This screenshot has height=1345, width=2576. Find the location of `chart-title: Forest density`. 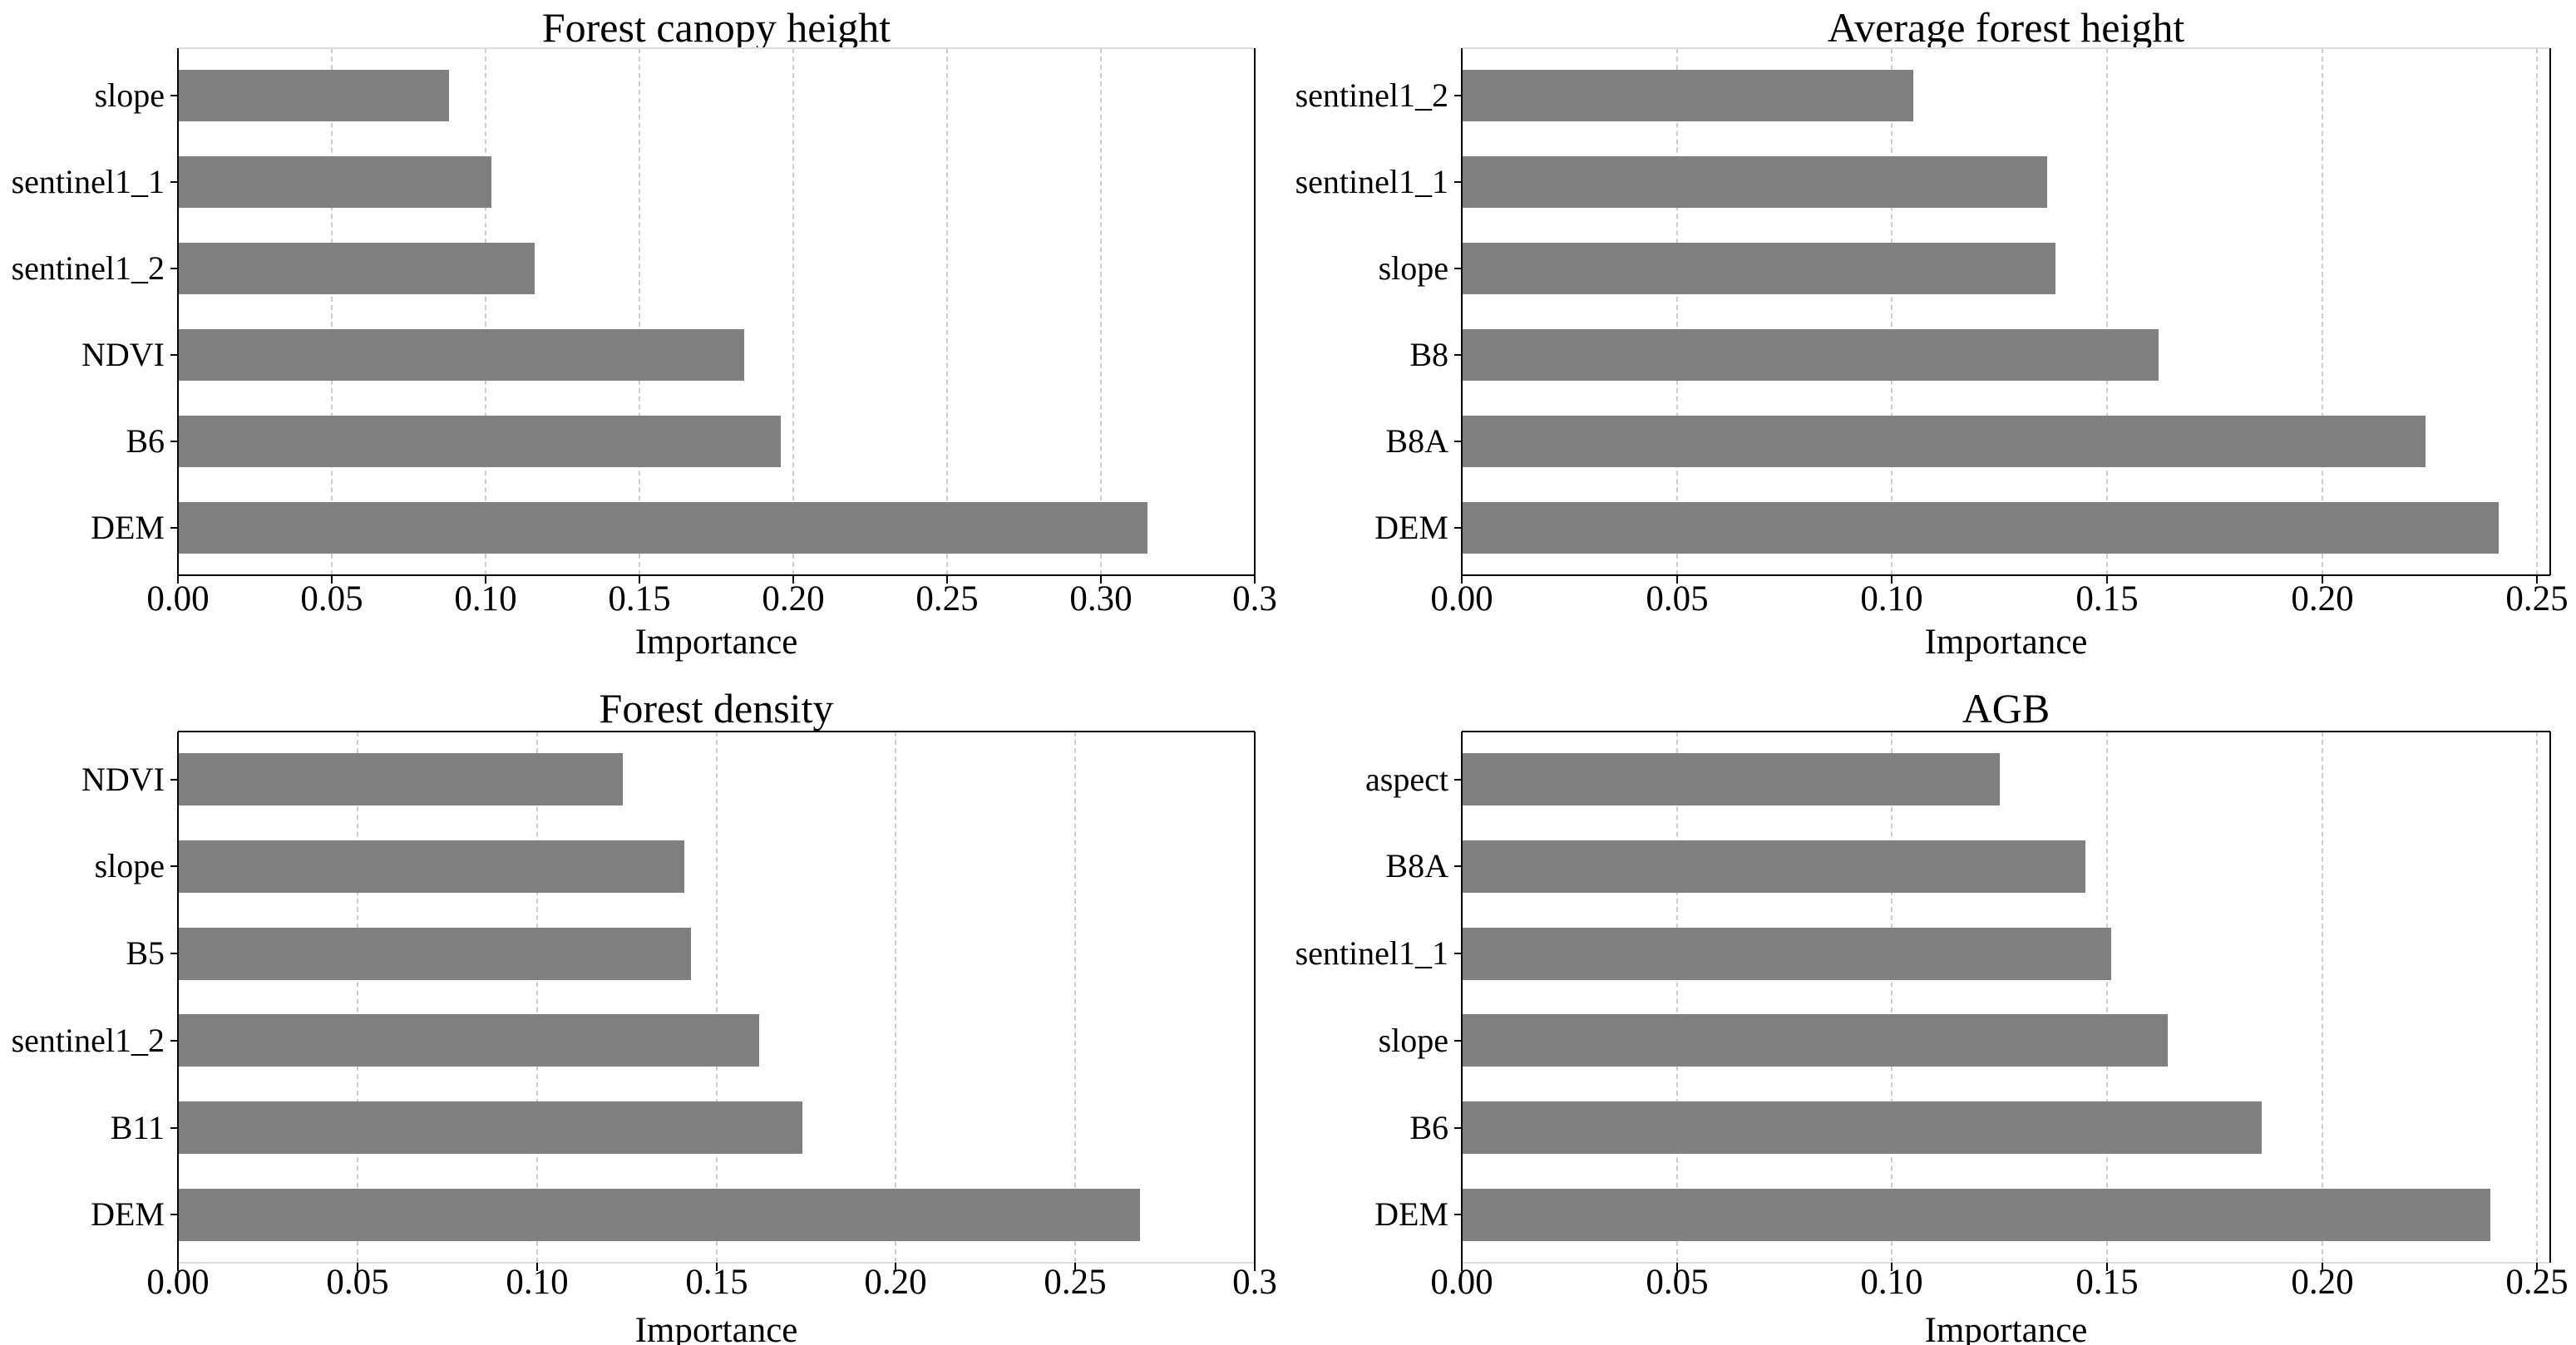

chart-title: Forest density is located at coordinates (716, 708).